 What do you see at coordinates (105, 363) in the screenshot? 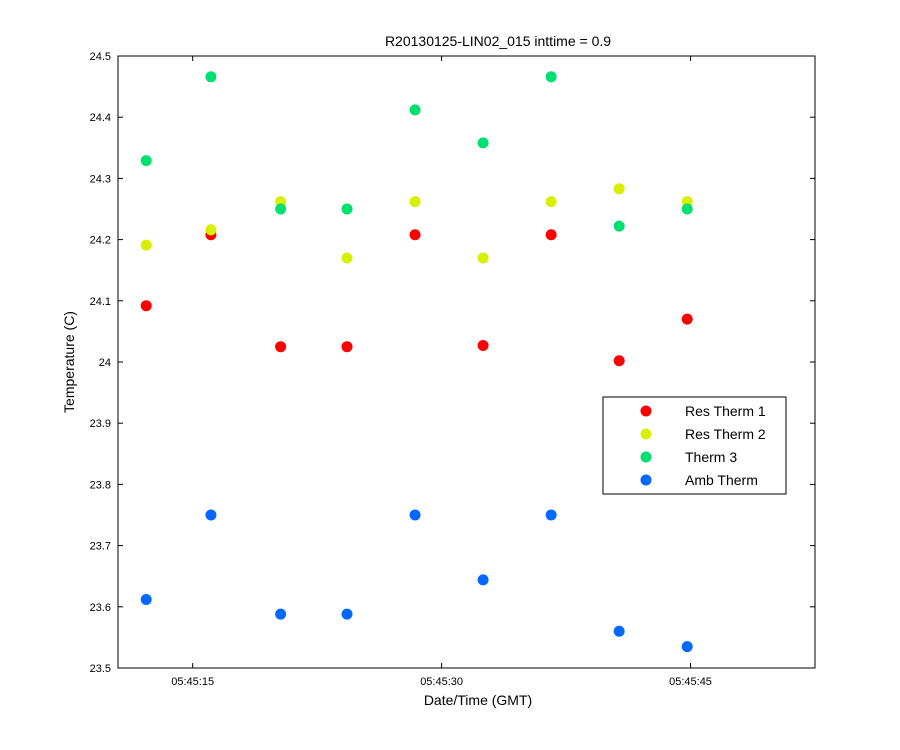
I see `y-tick-label: 24` at bounding box center [105, 363].